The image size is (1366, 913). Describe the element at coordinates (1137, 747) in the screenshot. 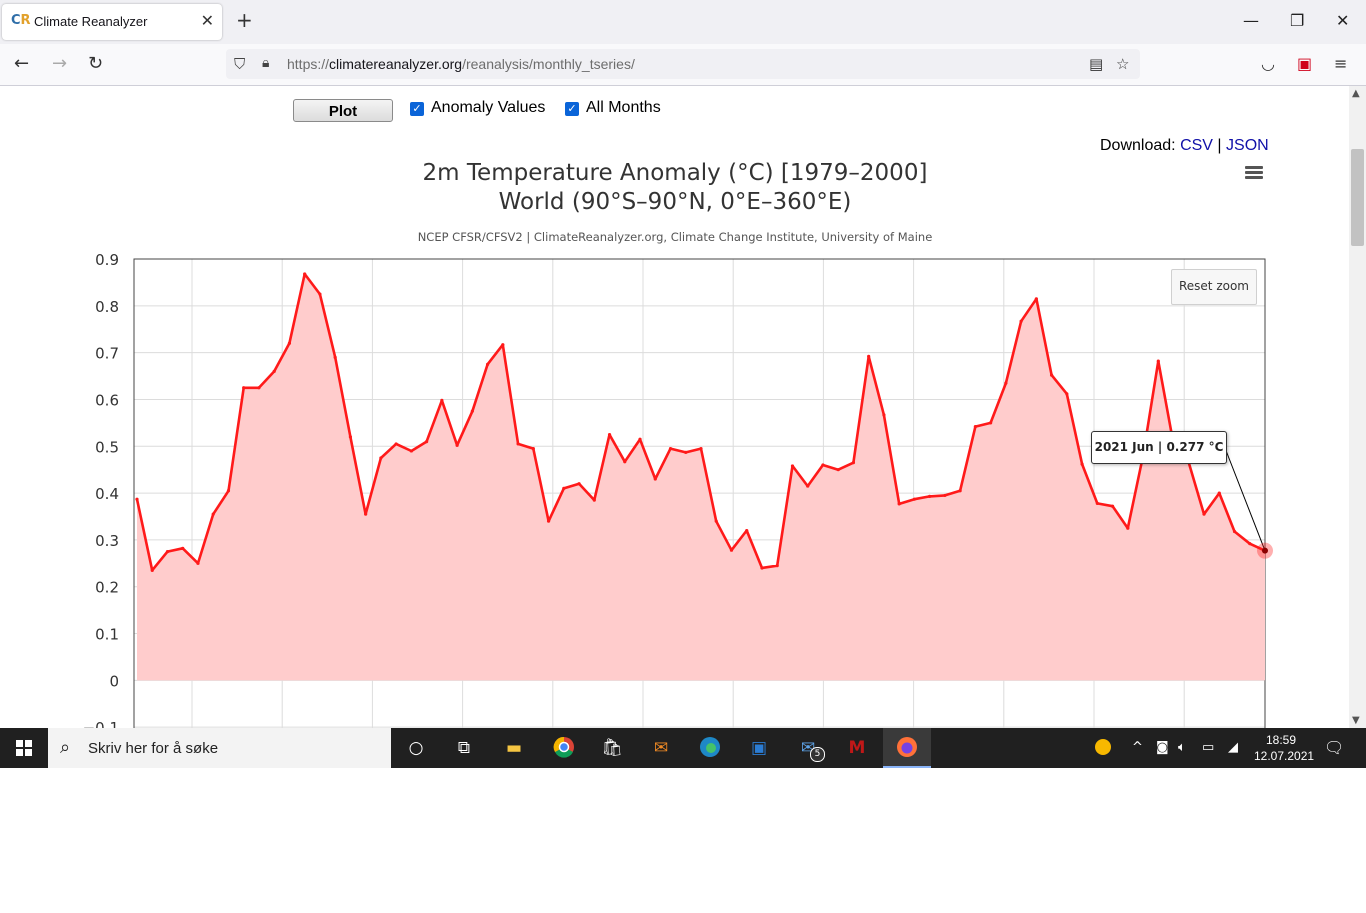

I see `show-hidden-icons: ^` at that location.